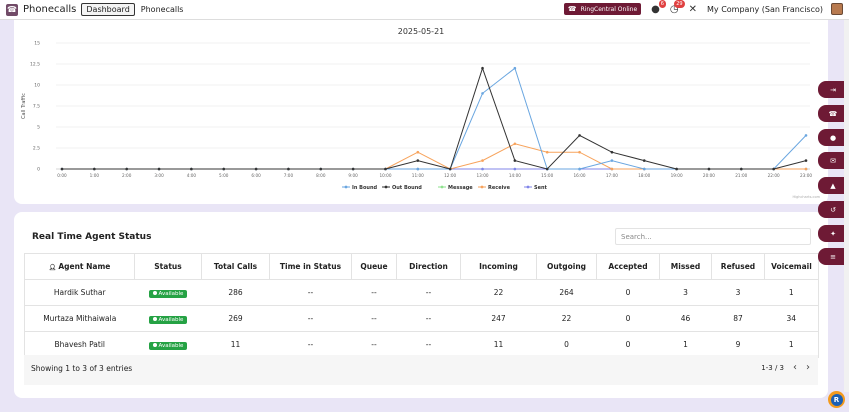  I want to click on y-tick-label: 12.5, so click(35, 65).